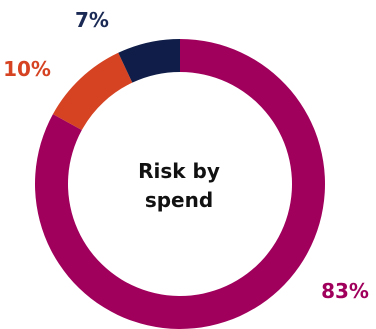 The height and width of the screenshot is (329, 376). I want to click on slice-label-83: 83%, so click(345, 291).